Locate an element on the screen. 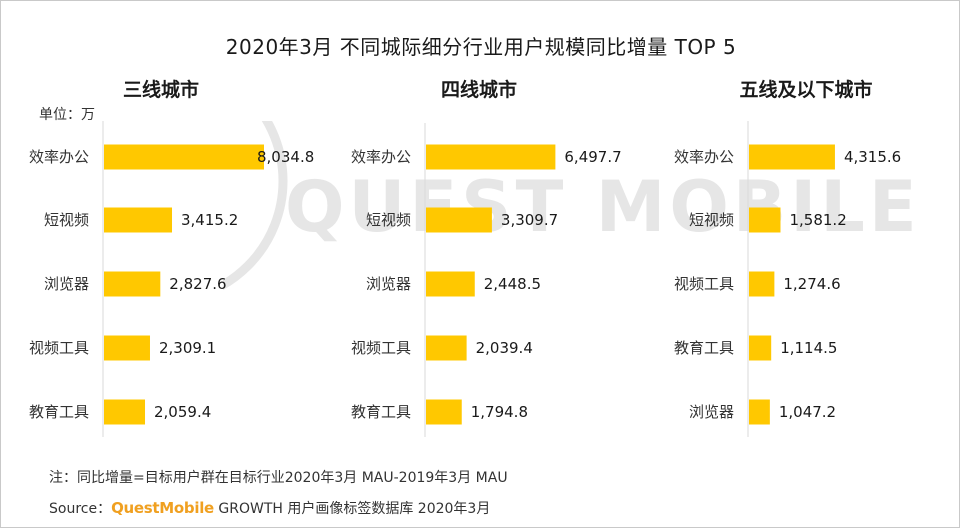  value-label-tier4-3: 2,039.4 is located at coordinates (504, 348).